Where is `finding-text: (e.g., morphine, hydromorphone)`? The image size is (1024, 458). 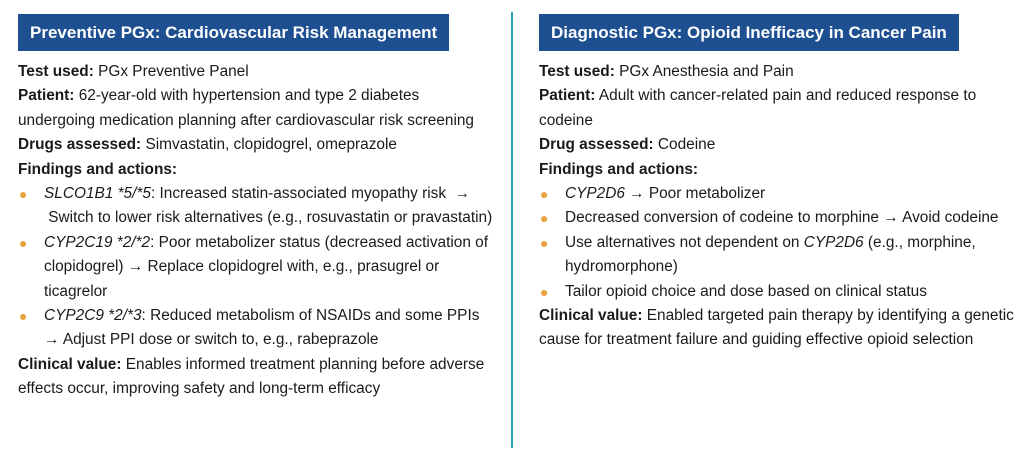 finding-text: (e.g., morphine, hydromorphone) is located at coordinates (770, 254).